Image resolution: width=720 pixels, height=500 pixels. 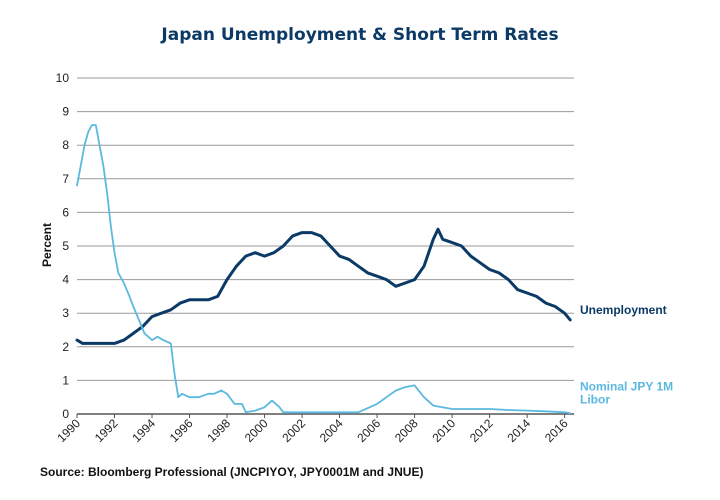 What do you see at coordinates (65, 212) in the screenshot?
I see `y-tick-label: 6` at bounding box center [65, 212].